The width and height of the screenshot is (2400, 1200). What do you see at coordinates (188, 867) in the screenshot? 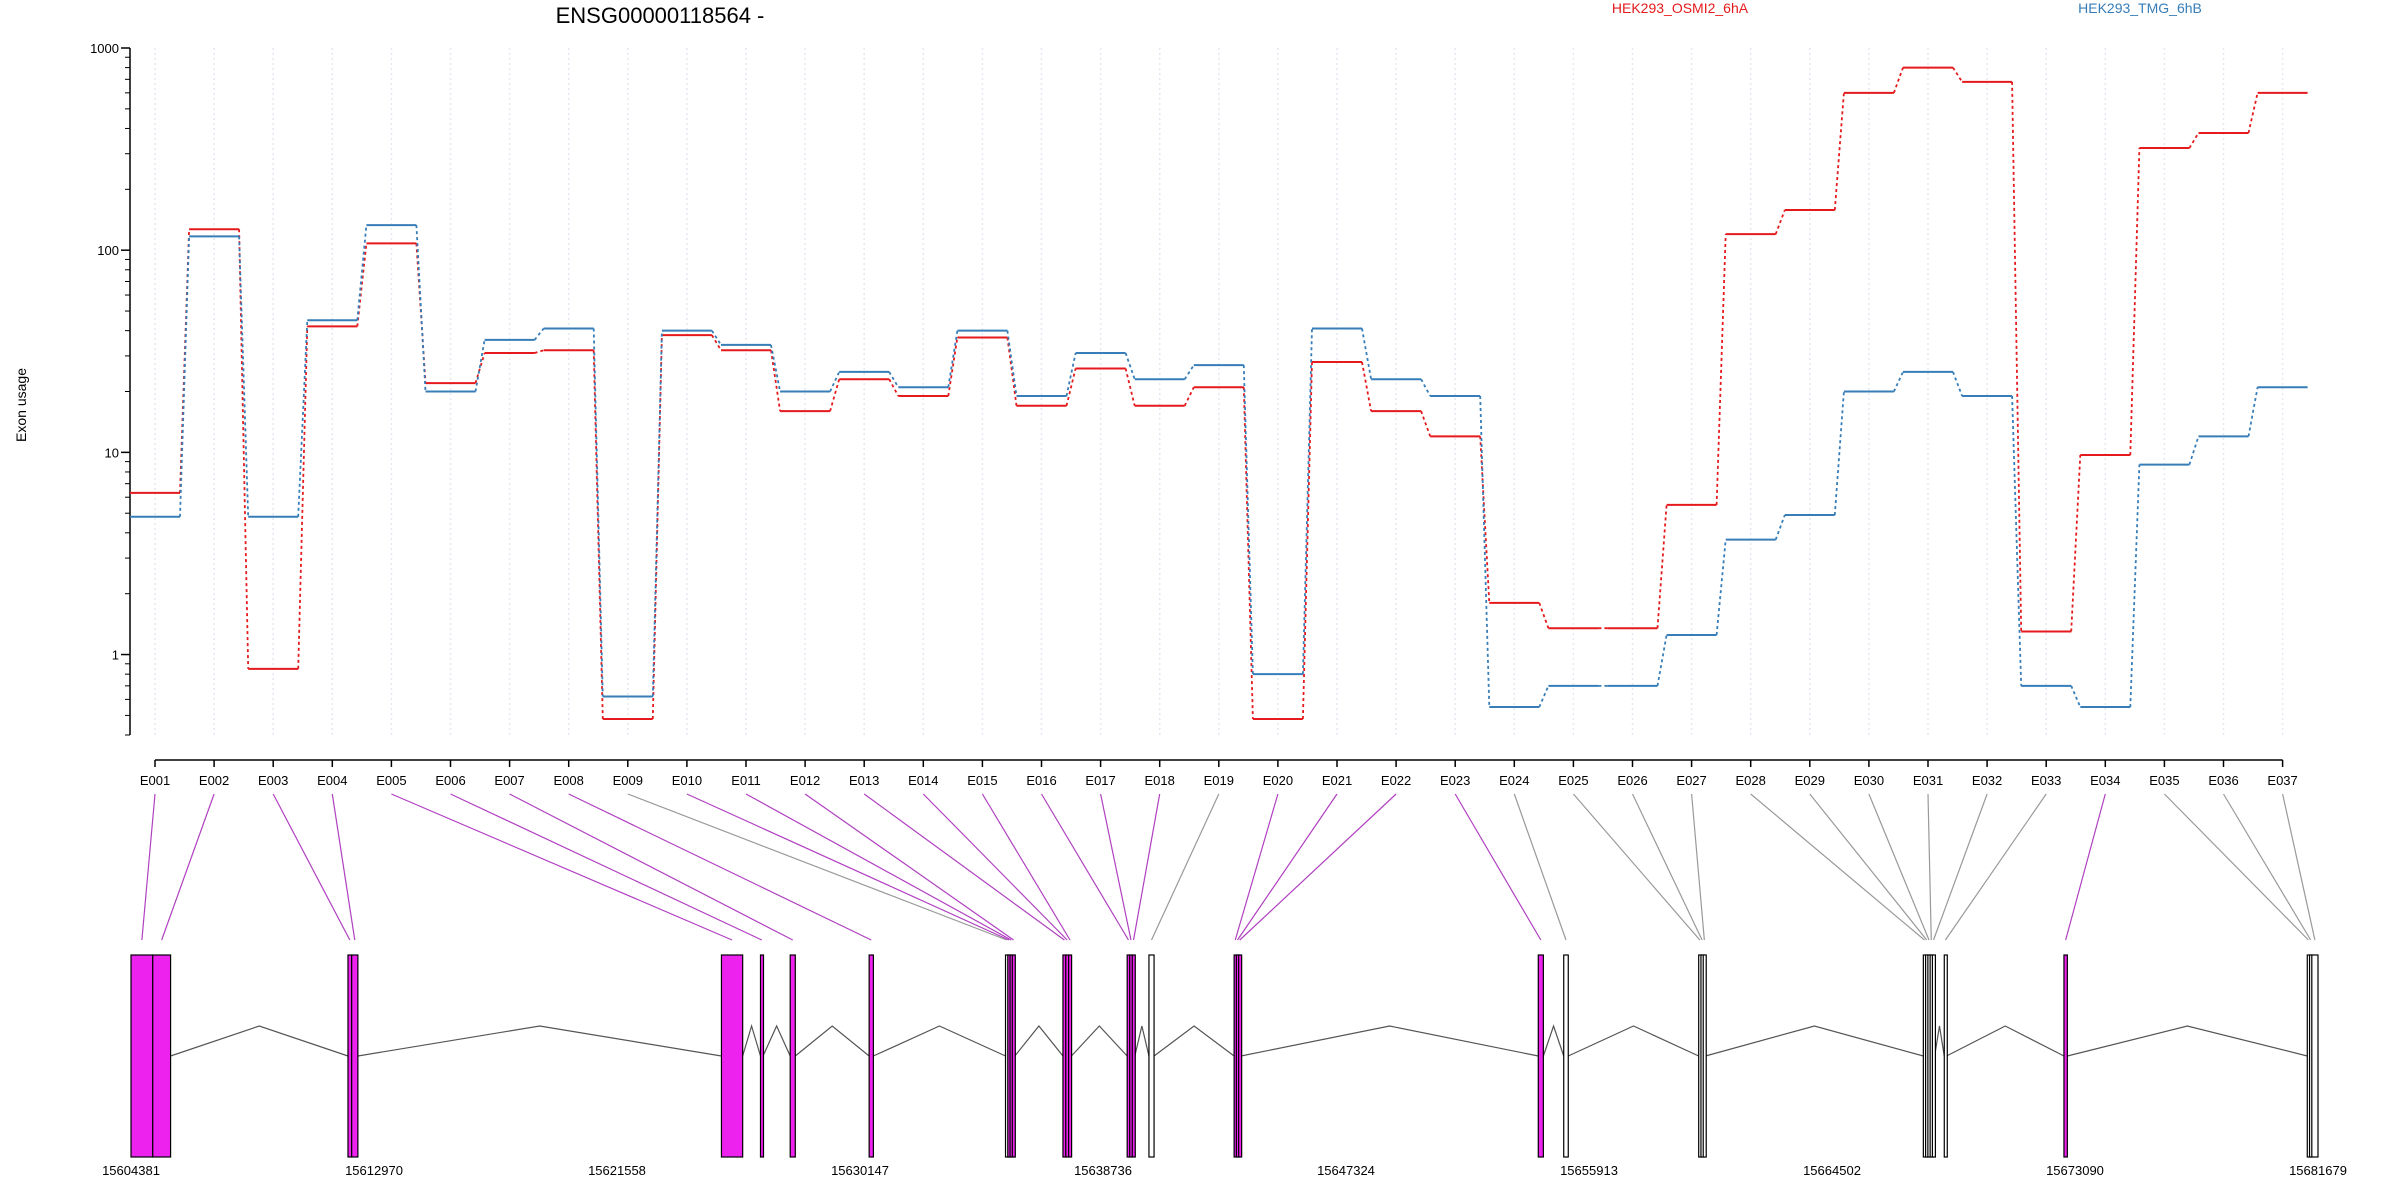
I see `link-E002` at bounding box center [188, 867].